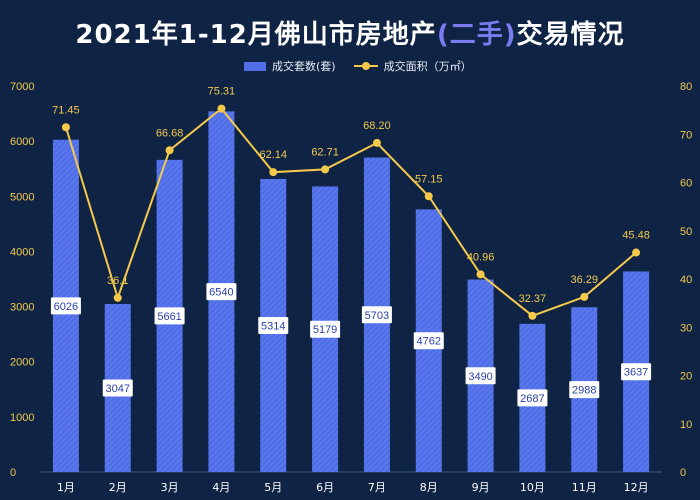  I want to click on y-left-tick-label: 7000, so click(22, 87).